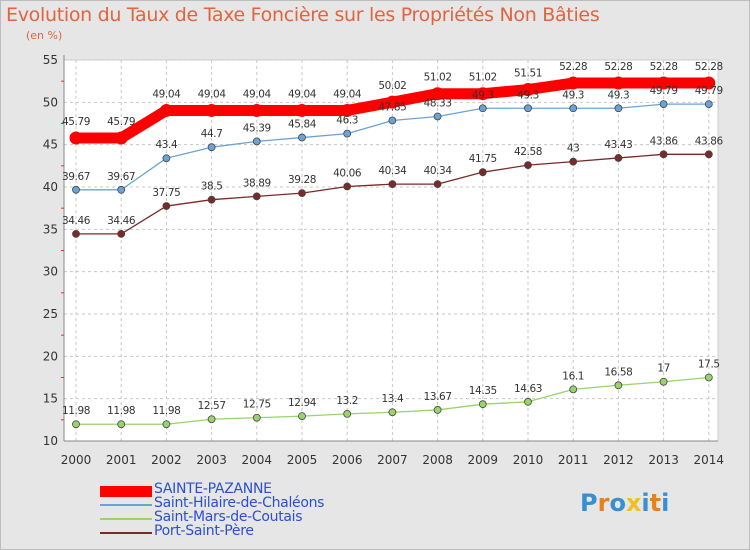  I want to click on legend-label: Saint-Hilaire-de-Chaléons, so click(239, 503).